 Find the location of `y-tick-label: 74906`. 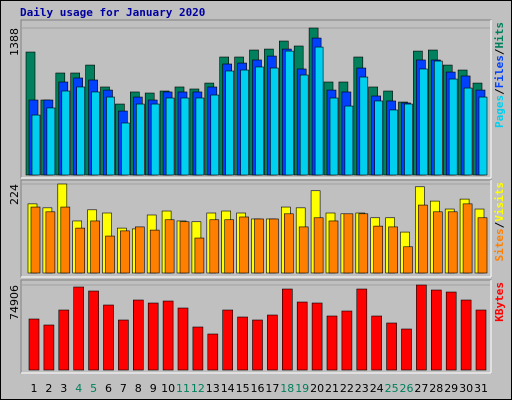

y-tick-label: 74906 is located at coordinates (14, 302).